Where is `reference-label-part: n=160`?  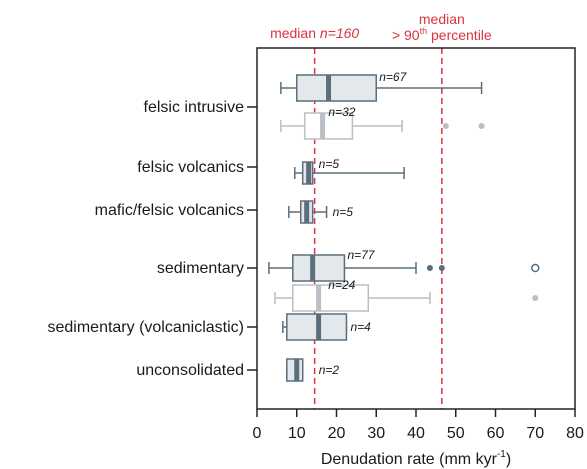 reference-label-part: n=160 is located at coordinates (340, 33).